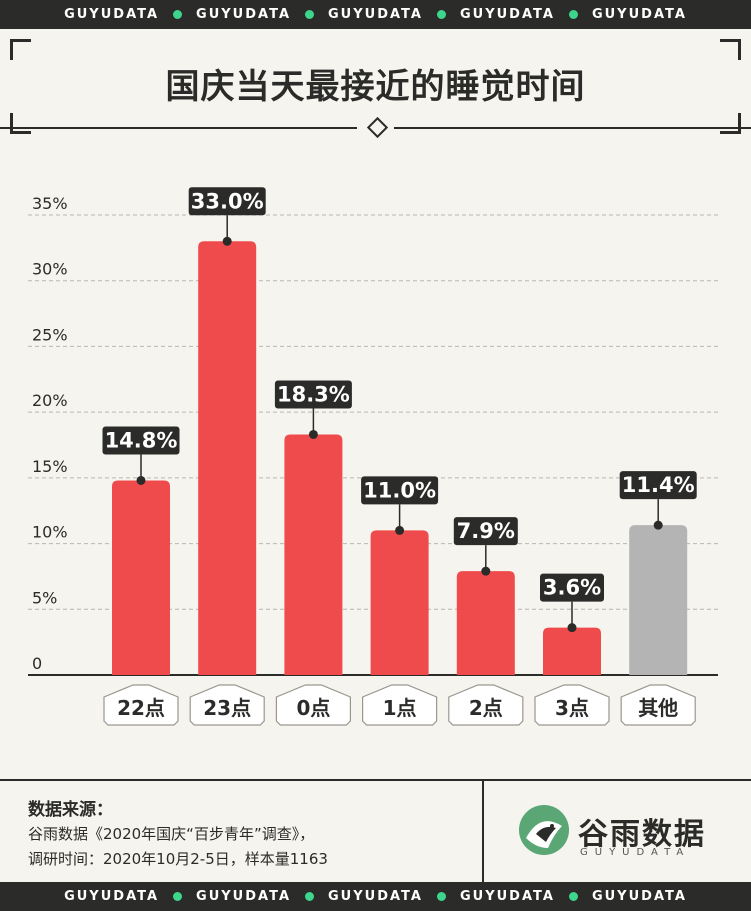 This screenshot has width=751, height=911. I want to click on category-label: 0点, so click(313, 708).